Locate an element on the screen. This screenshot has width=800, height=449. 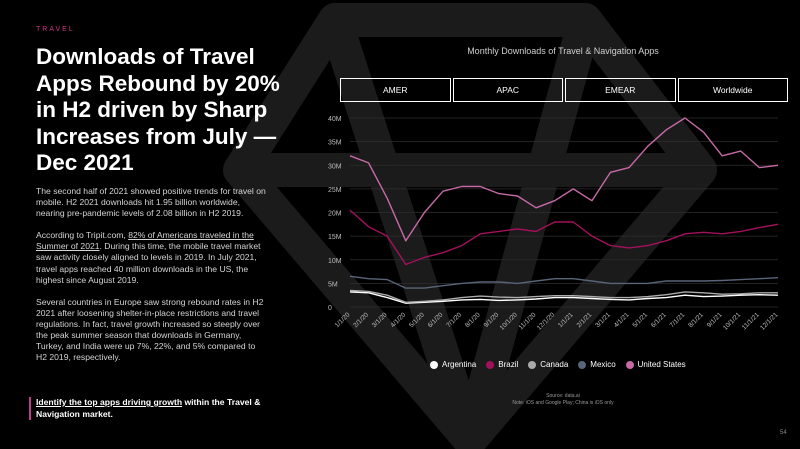
x-tick-label: 12/1/20 is located at coordinates (546, 321).